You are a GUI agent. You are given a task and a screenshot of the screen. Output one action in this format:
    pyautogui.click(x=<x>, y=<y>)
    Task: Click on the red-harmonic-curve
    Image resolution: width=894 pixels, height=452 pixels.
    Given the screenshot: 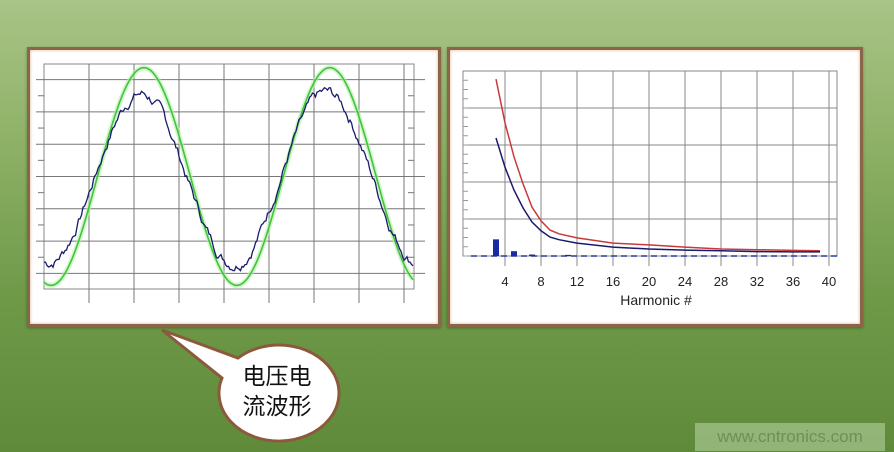 What is the action you would take?
    pyautogui.click(x=658, y=165)
    